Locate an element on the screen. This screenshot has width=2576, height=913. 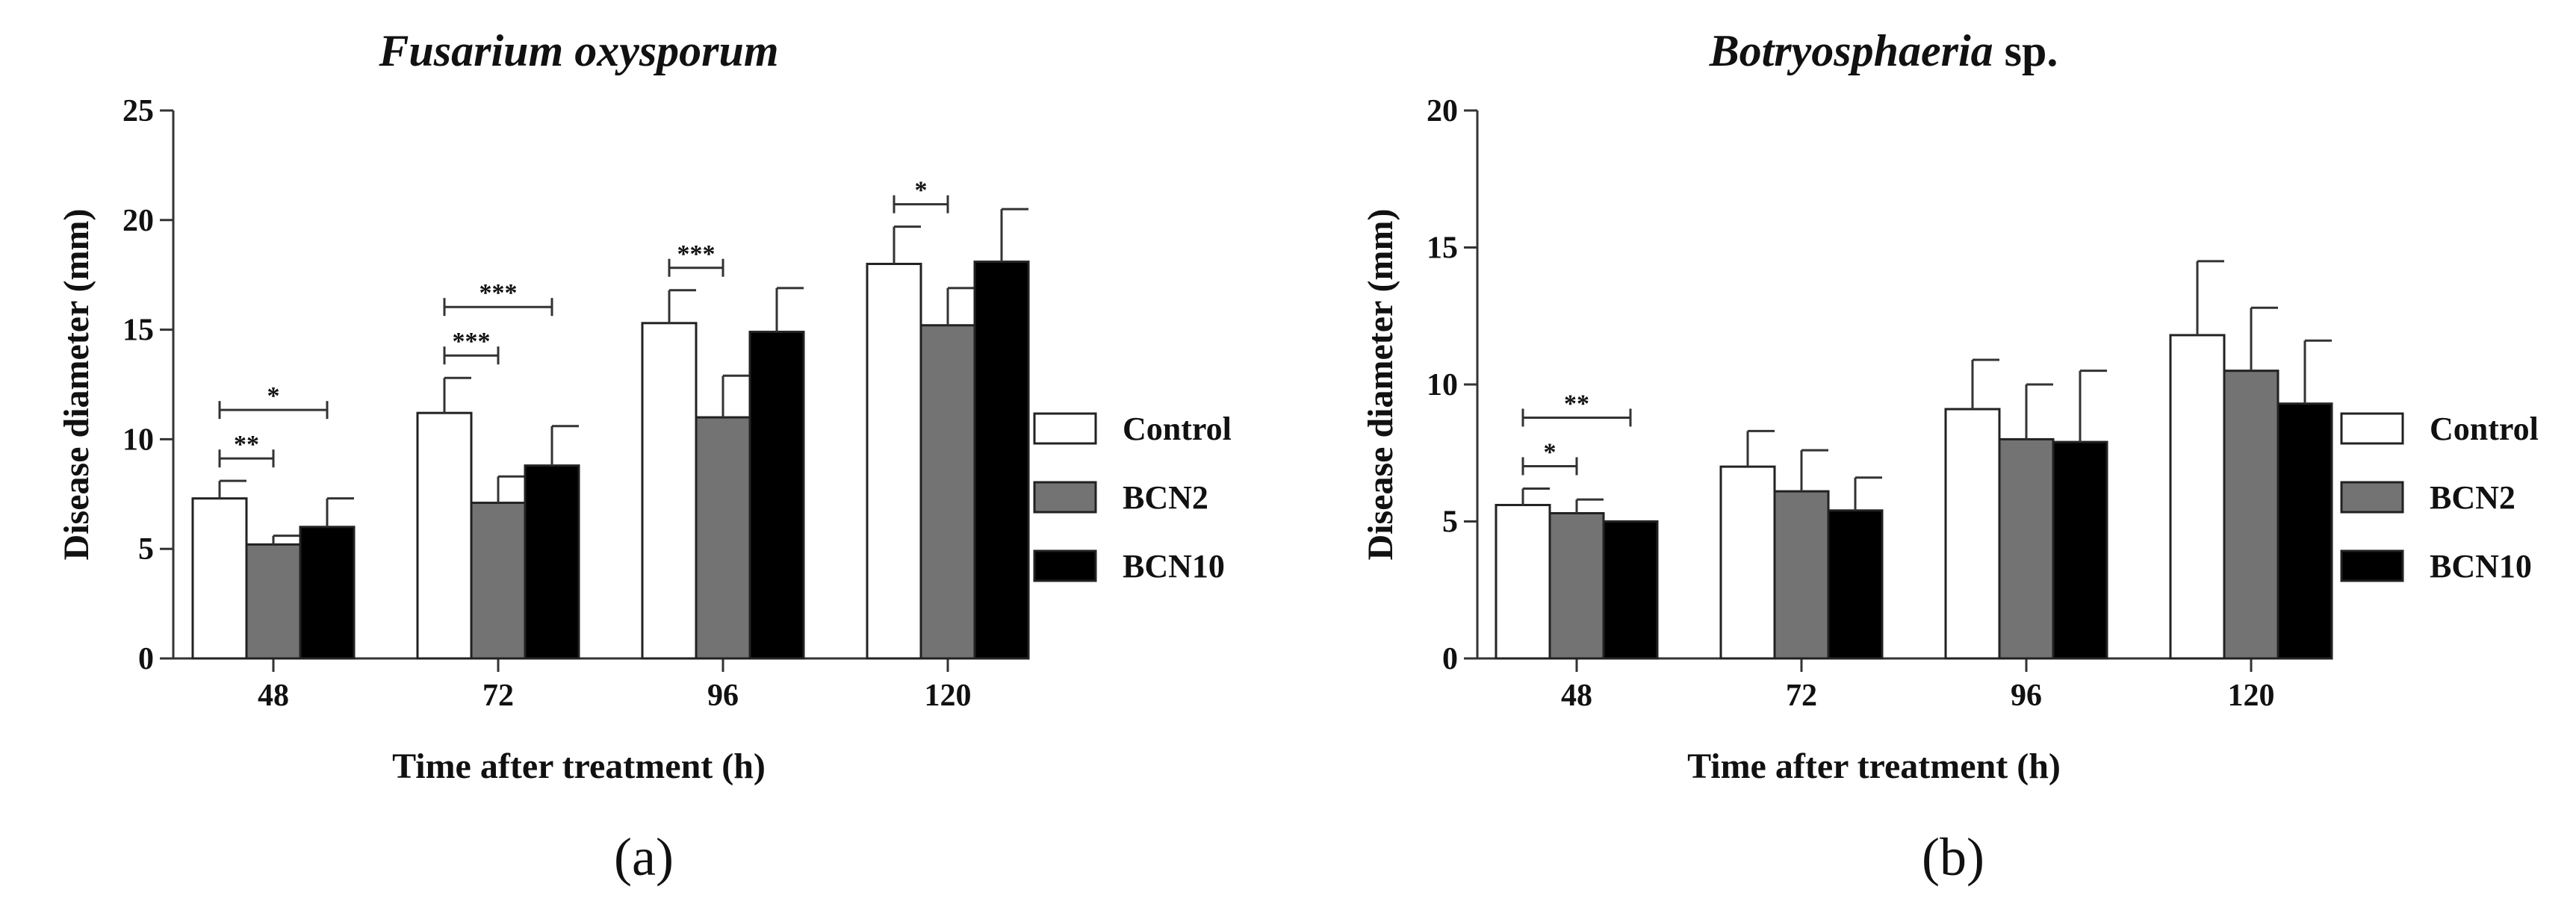
panel-label: (b) is located at coordinates (1953, 857).